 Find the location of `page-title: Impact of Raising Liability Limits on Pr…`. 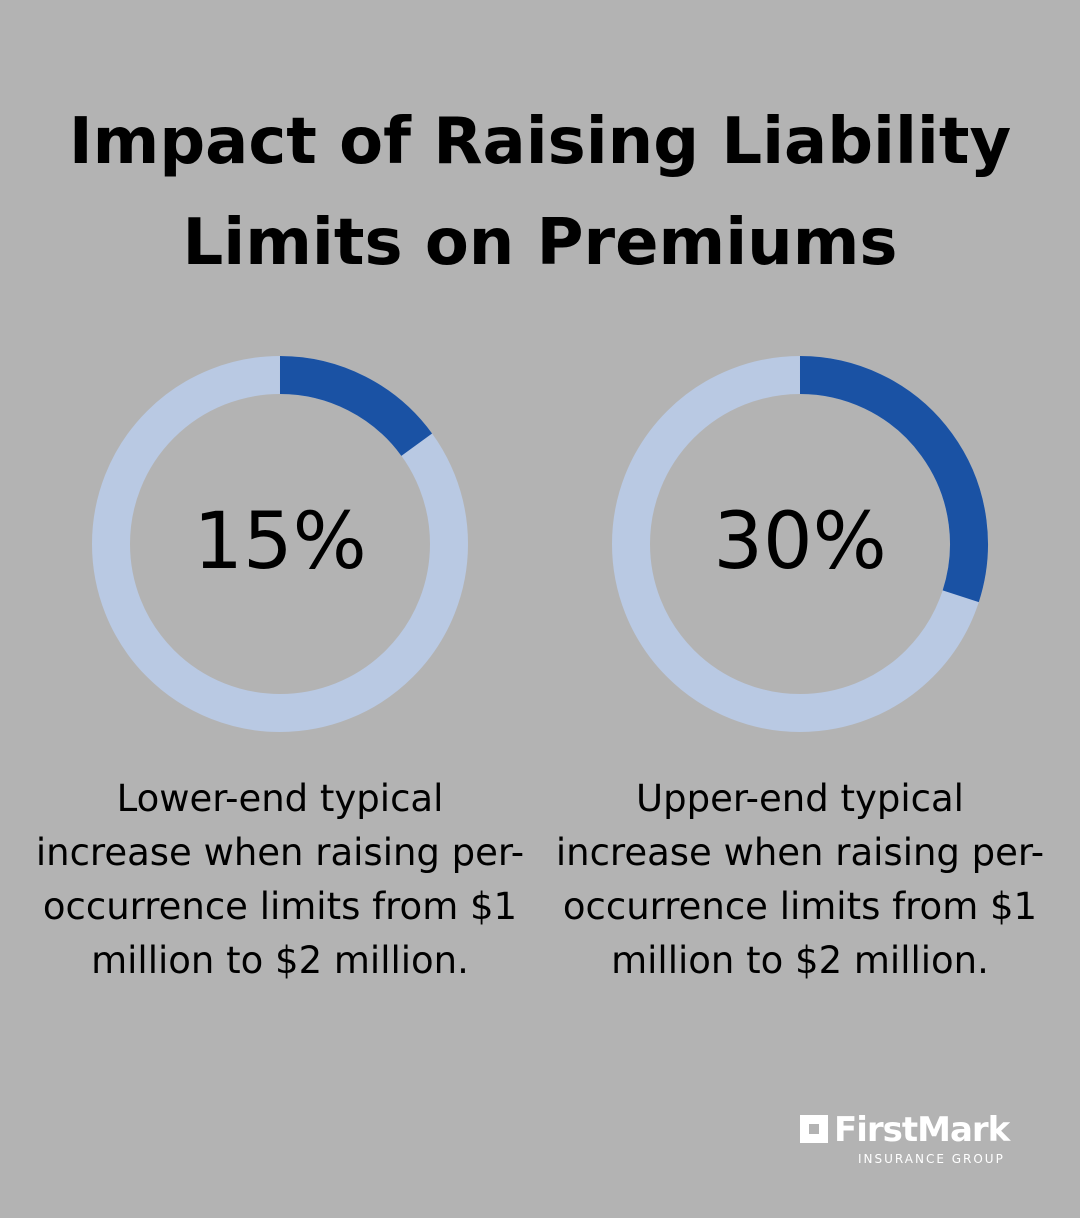

page-title: Impact of Raising Liability Limits on Pr… is located at coordinates (540, 192).